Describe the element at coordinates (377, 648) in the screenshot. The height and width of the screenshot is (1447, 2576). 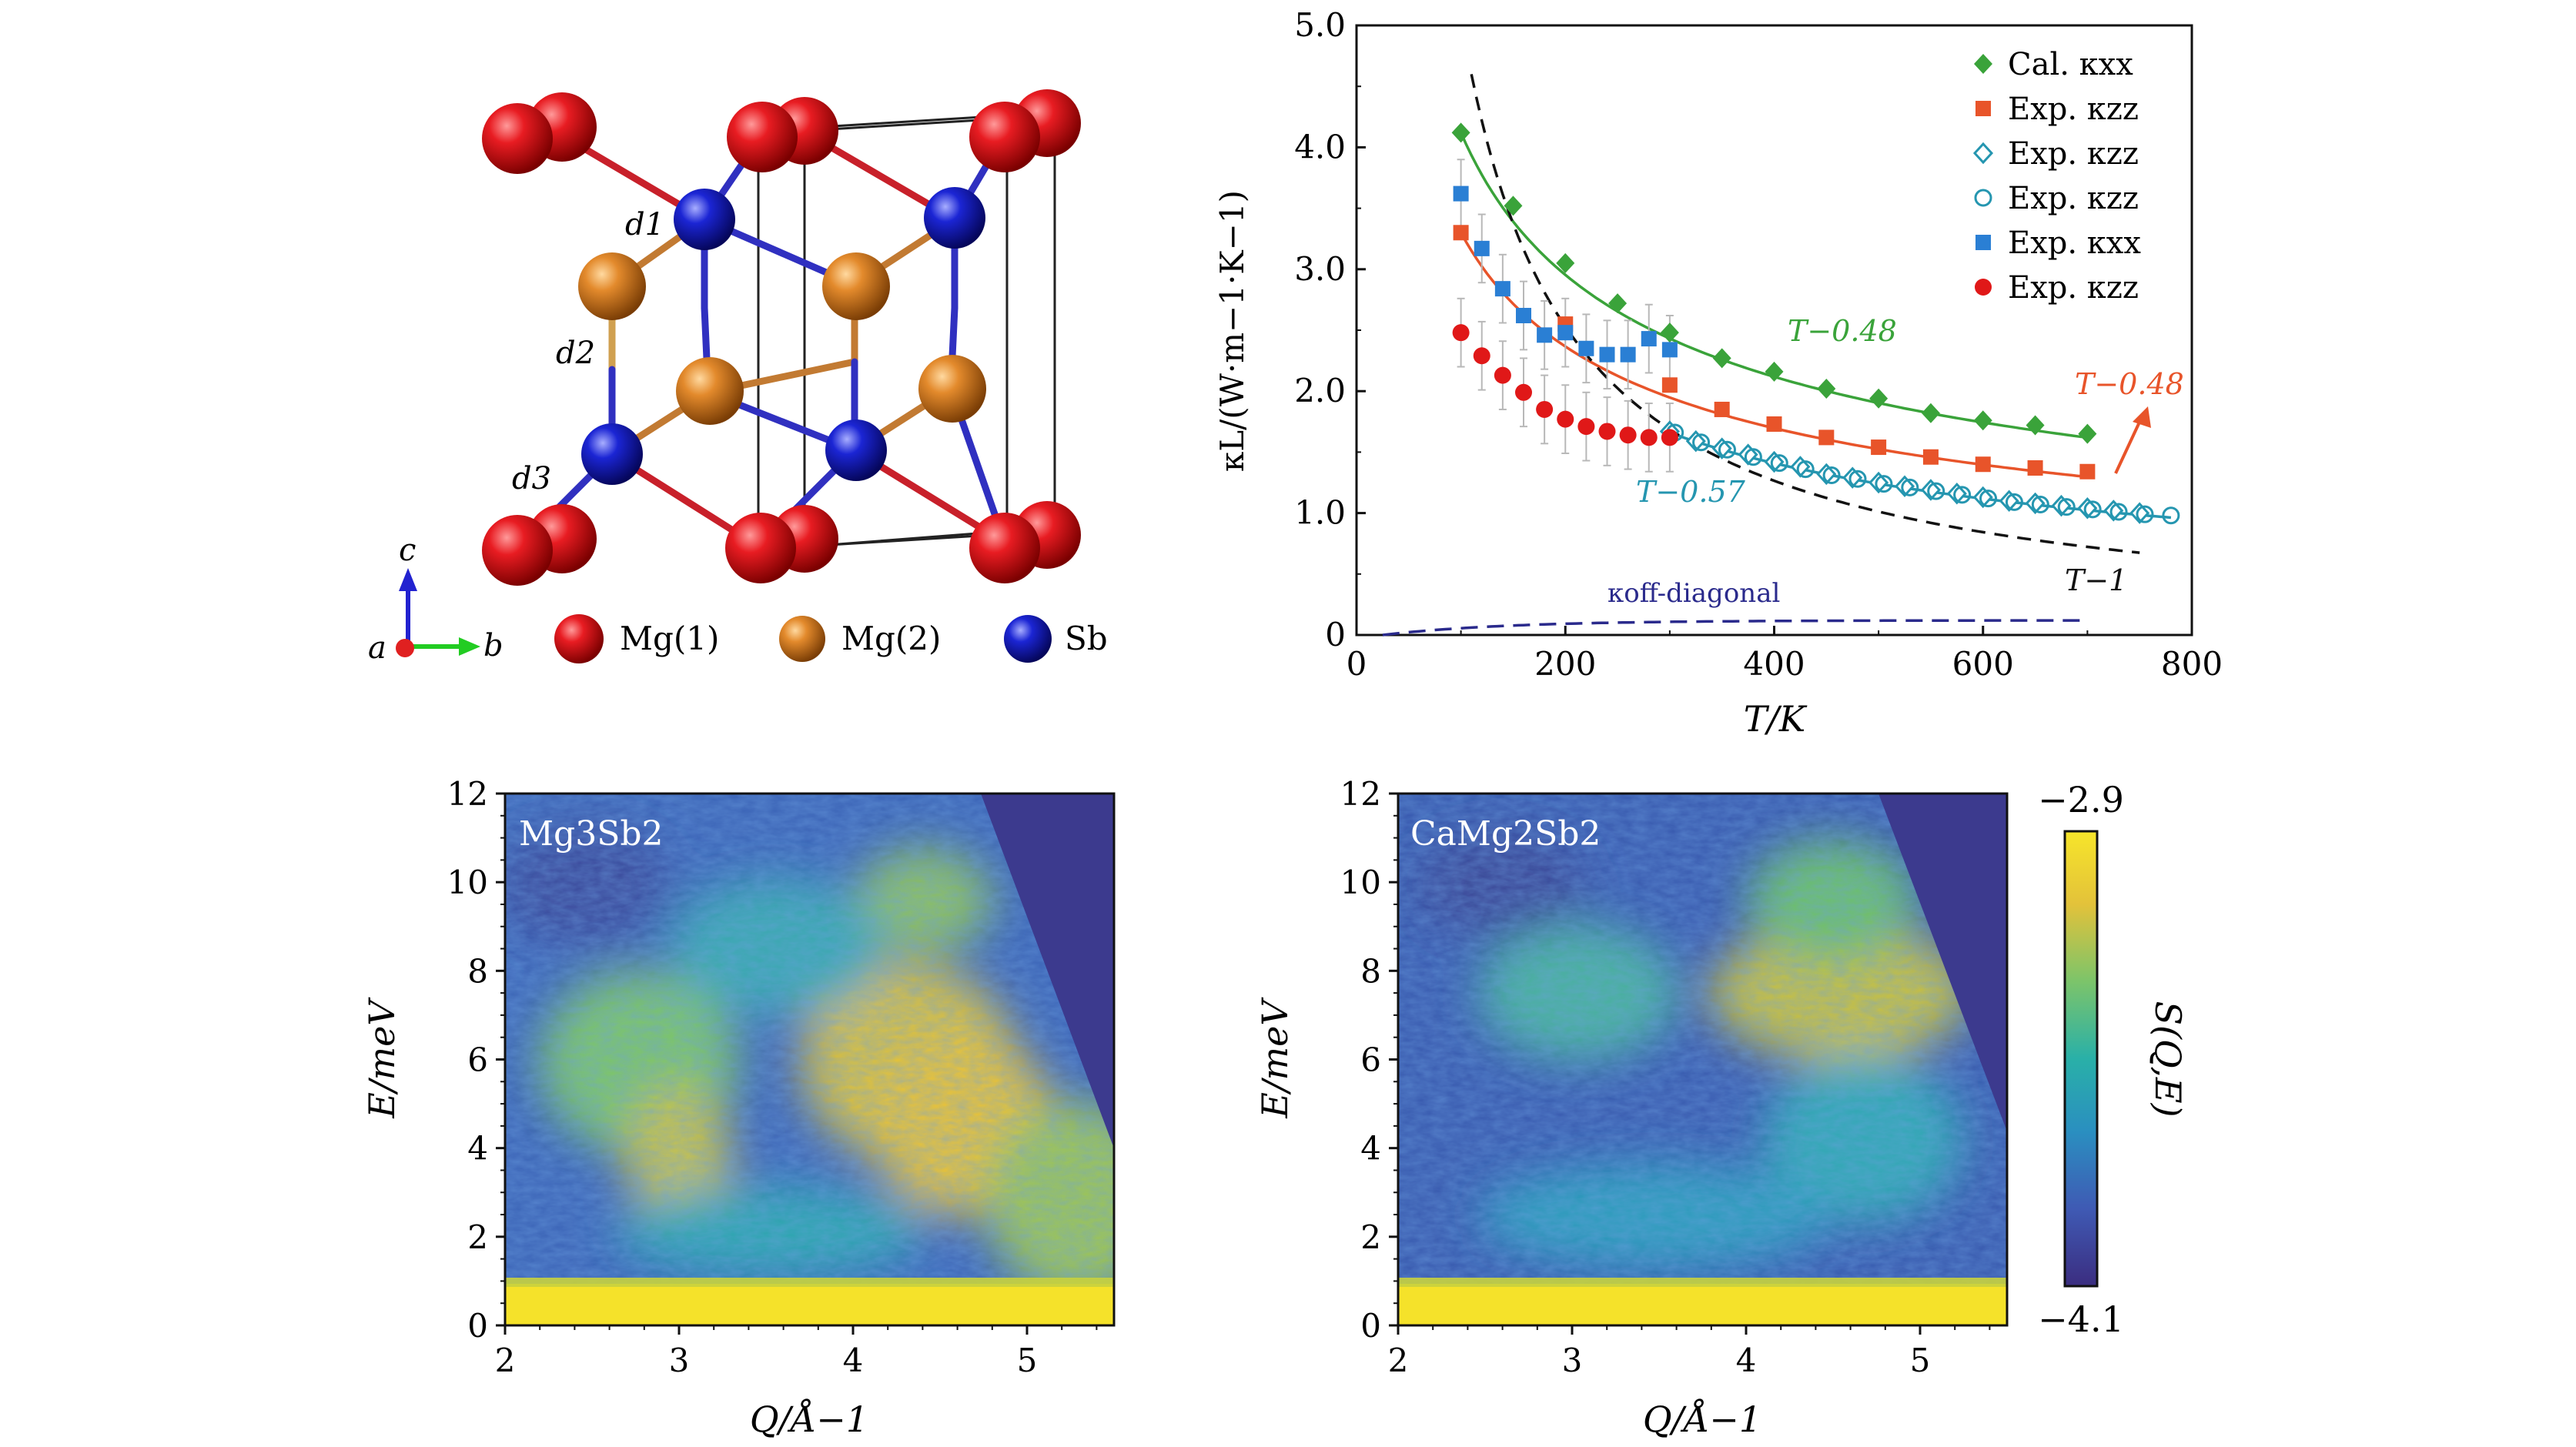
I see `axis-label-a: a` at that location.